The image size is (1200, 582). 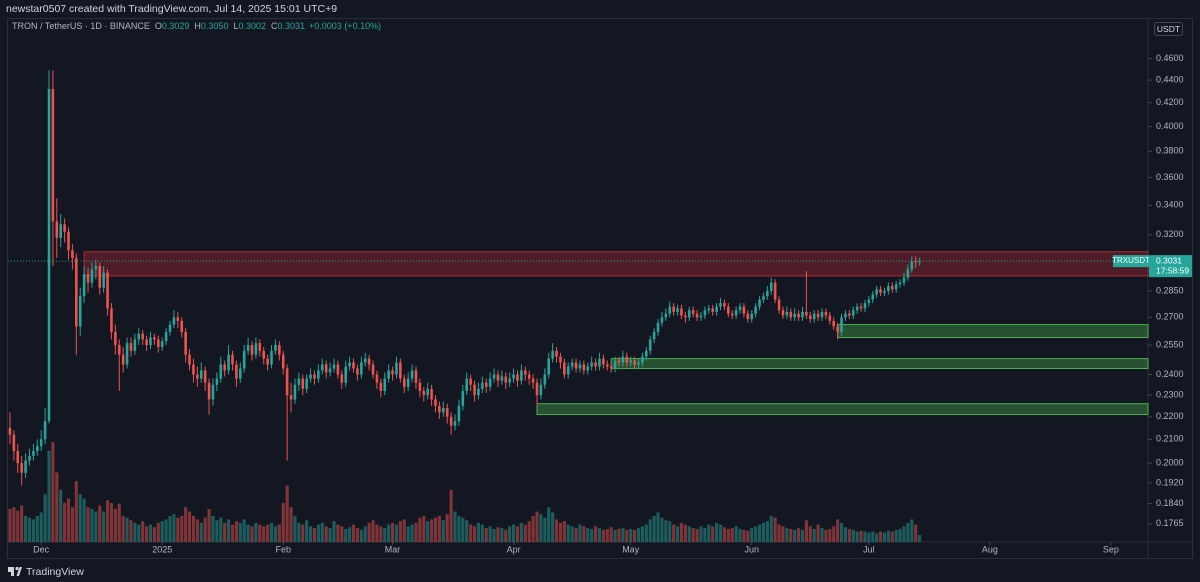 What do you see at coordinates (176, 26) in the screenshot?
I see `legend-value: 0.3029` at bounding box center [176, 26].